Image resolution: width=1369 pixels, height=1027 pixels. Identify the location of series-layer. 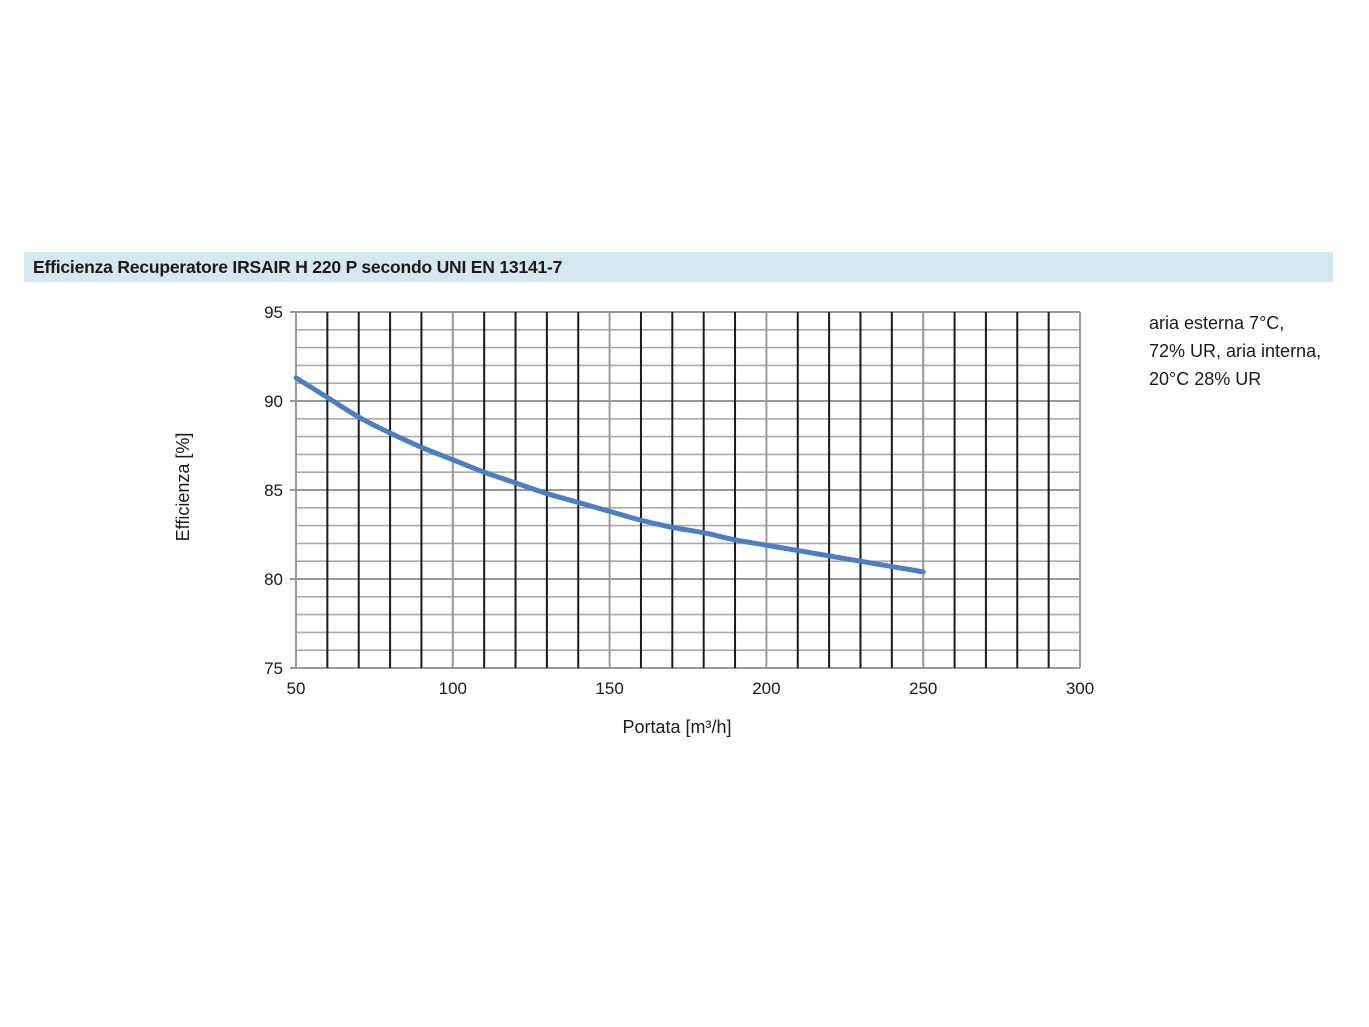
(609, 475).